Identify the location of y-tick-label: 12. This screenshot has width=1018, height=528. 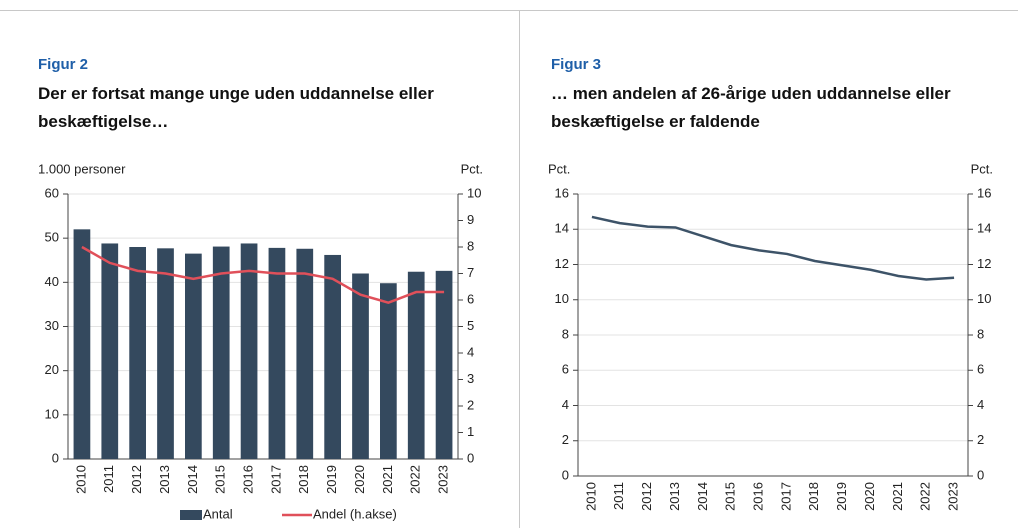
(562, 263).